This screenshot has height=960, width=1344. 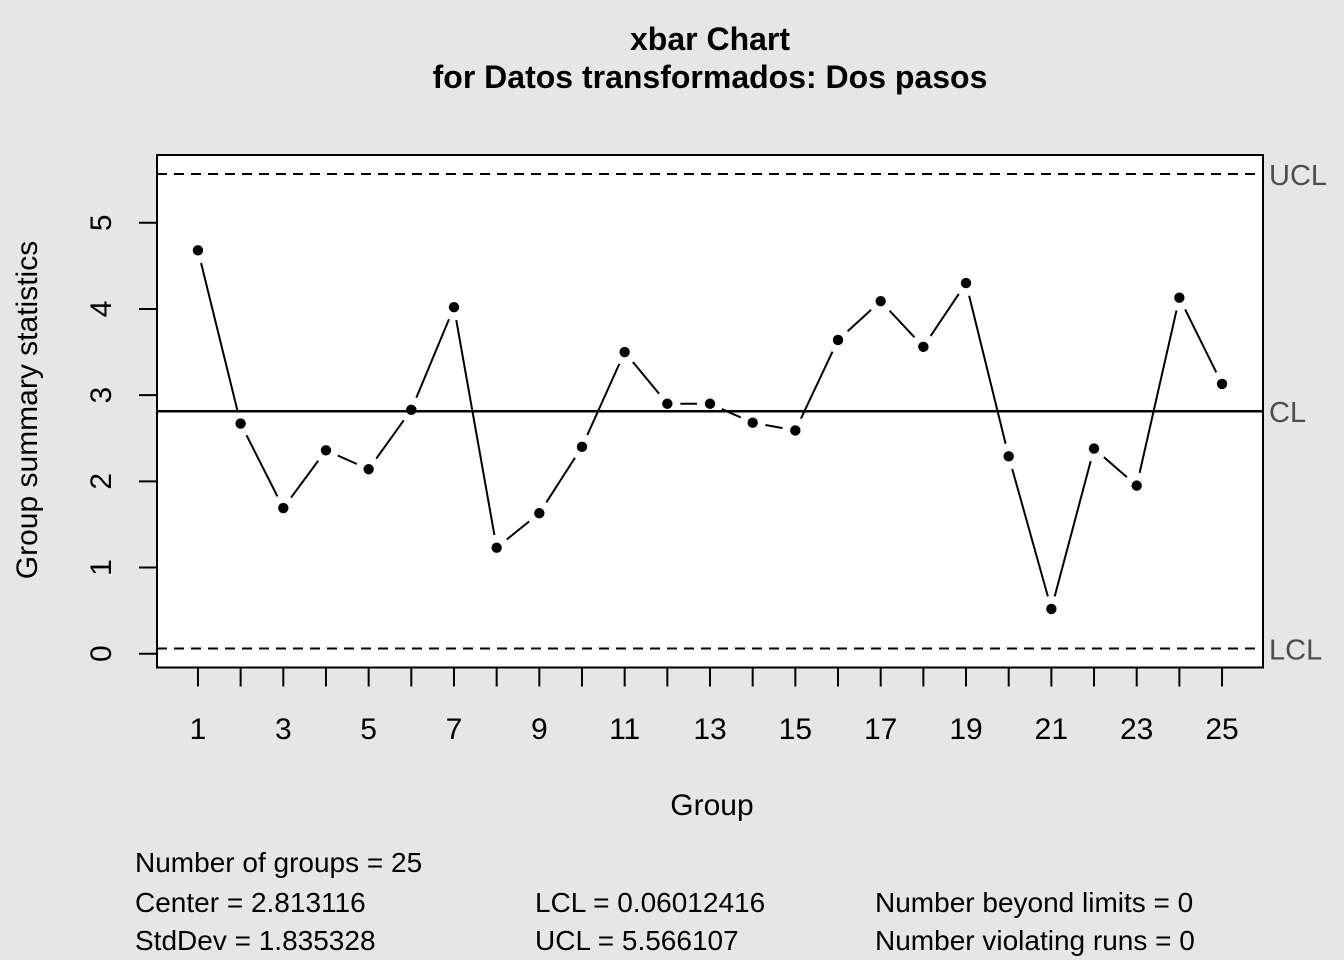 I want to click on y-tick-label-5: 5, so click(x=101, y=222).